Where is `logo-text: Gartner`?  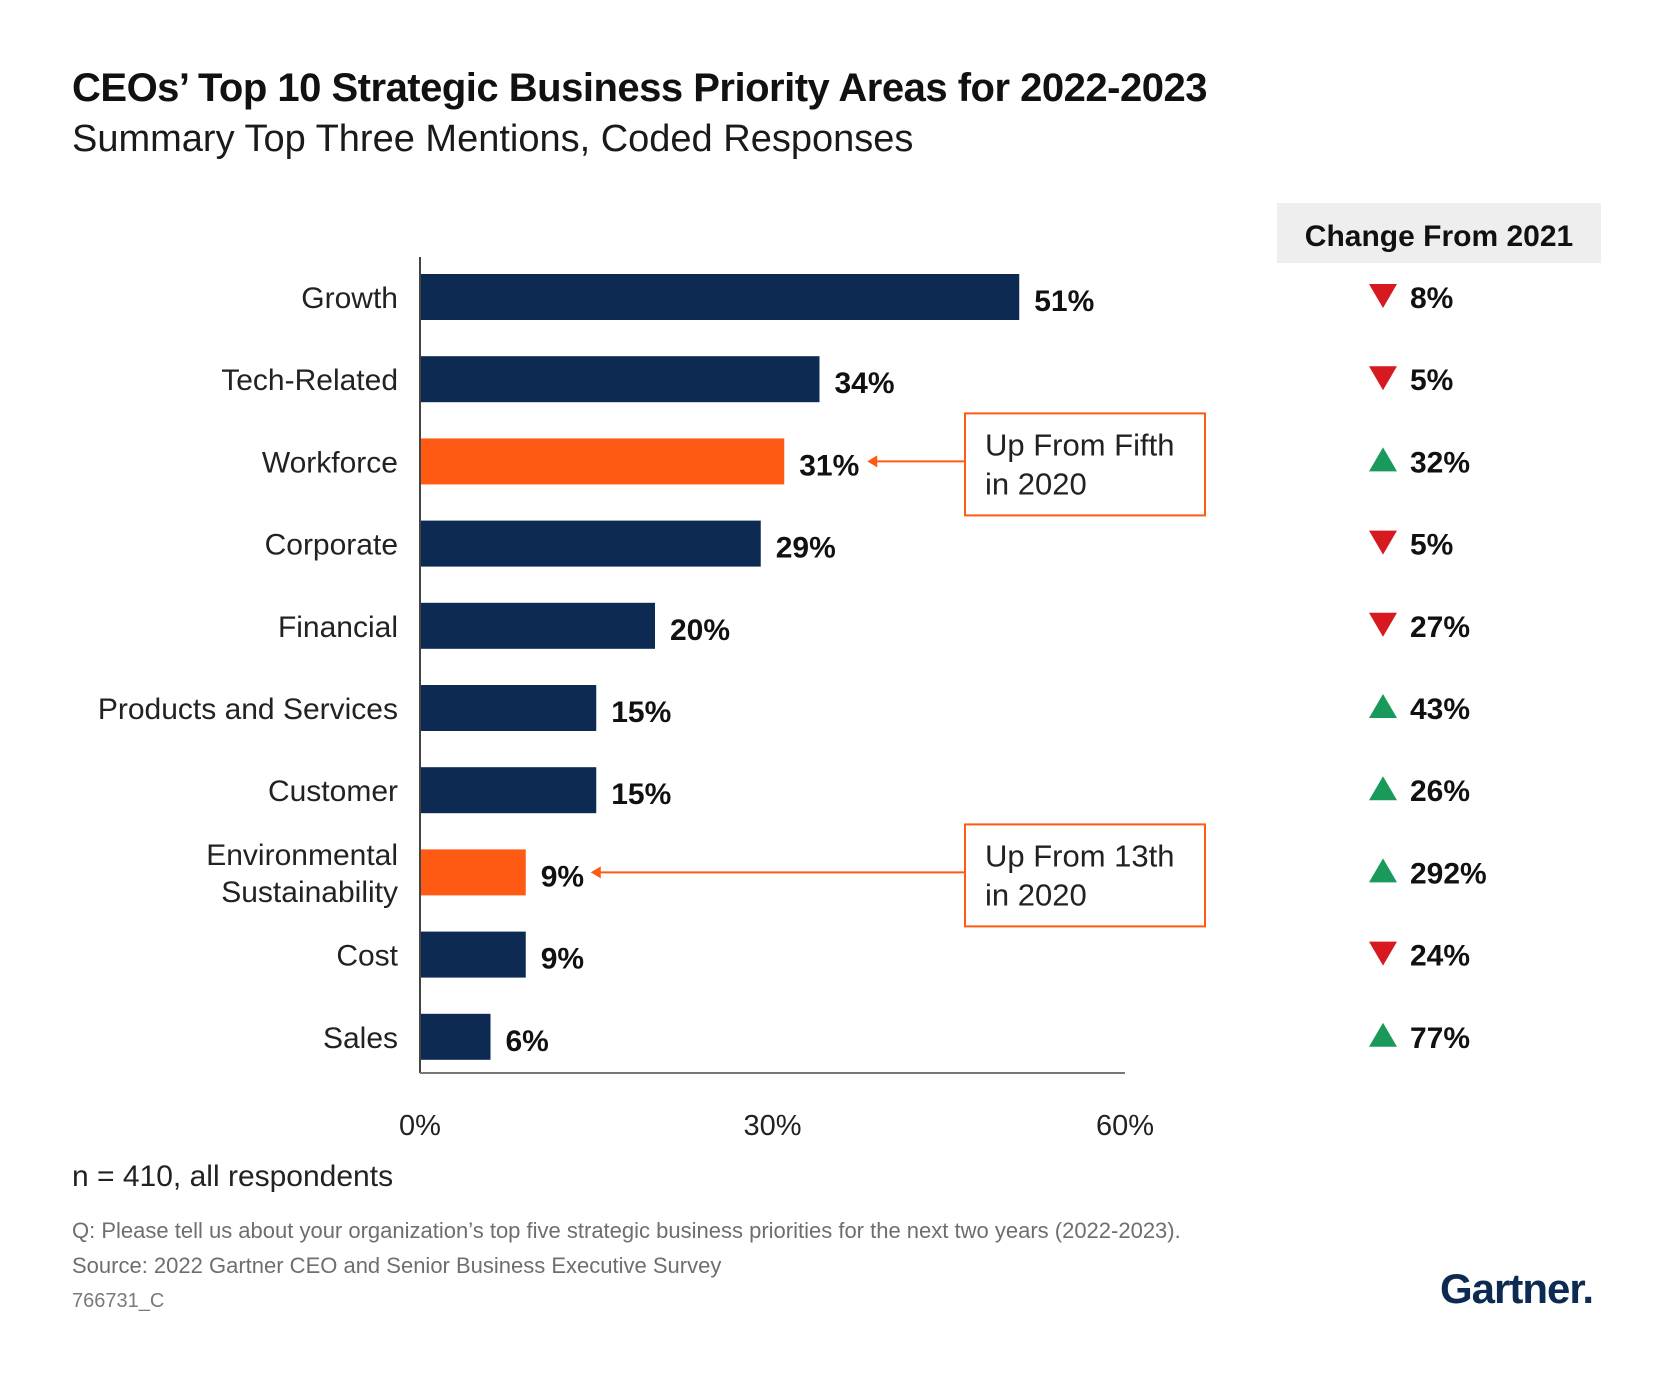
logo-text: Gartner is located at coordinates (1511, 1288).